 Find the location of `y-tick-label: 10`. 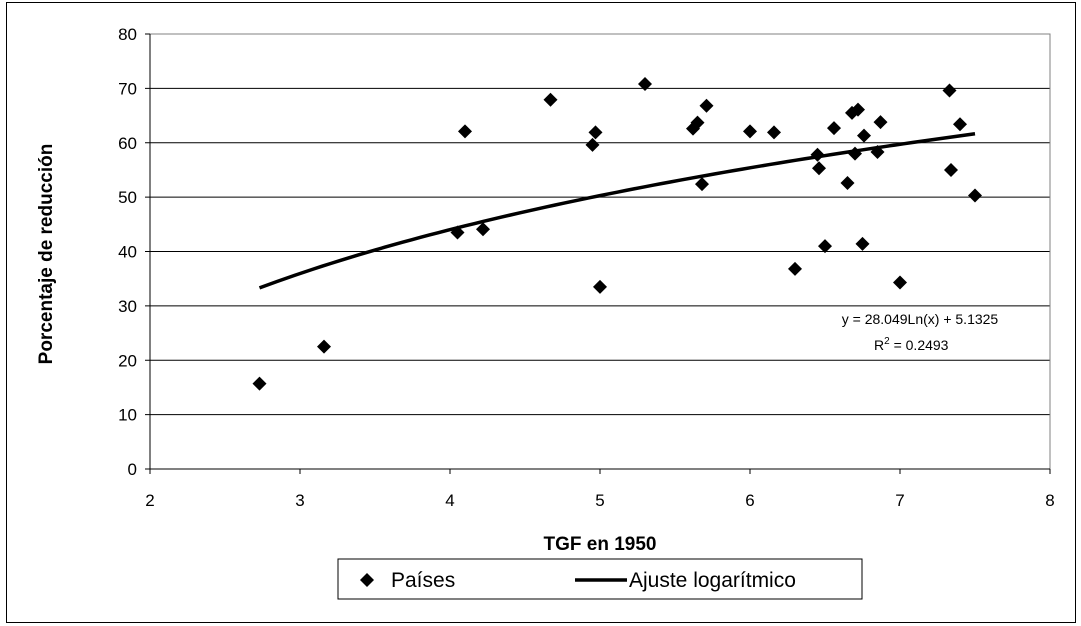

y-tick-label: 10 is located at coordinates (127, 415).